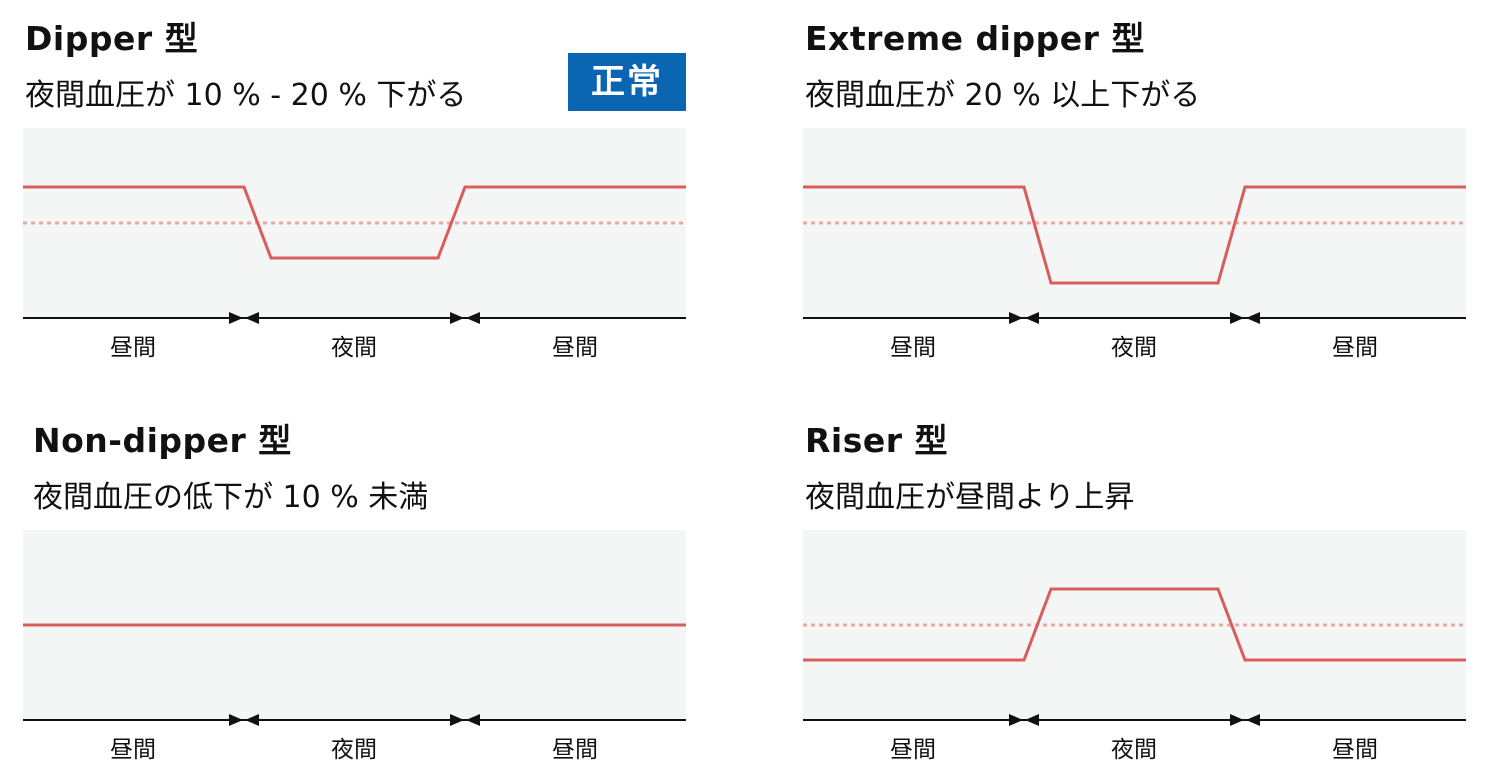 The image size is (1489, 783). What do you see at coordinates (246, 95) in the screenshot?
I see `panel-subtitle: 夜間血圧が 10 % - 20 % 下がる` at bounding box center [246, 95].